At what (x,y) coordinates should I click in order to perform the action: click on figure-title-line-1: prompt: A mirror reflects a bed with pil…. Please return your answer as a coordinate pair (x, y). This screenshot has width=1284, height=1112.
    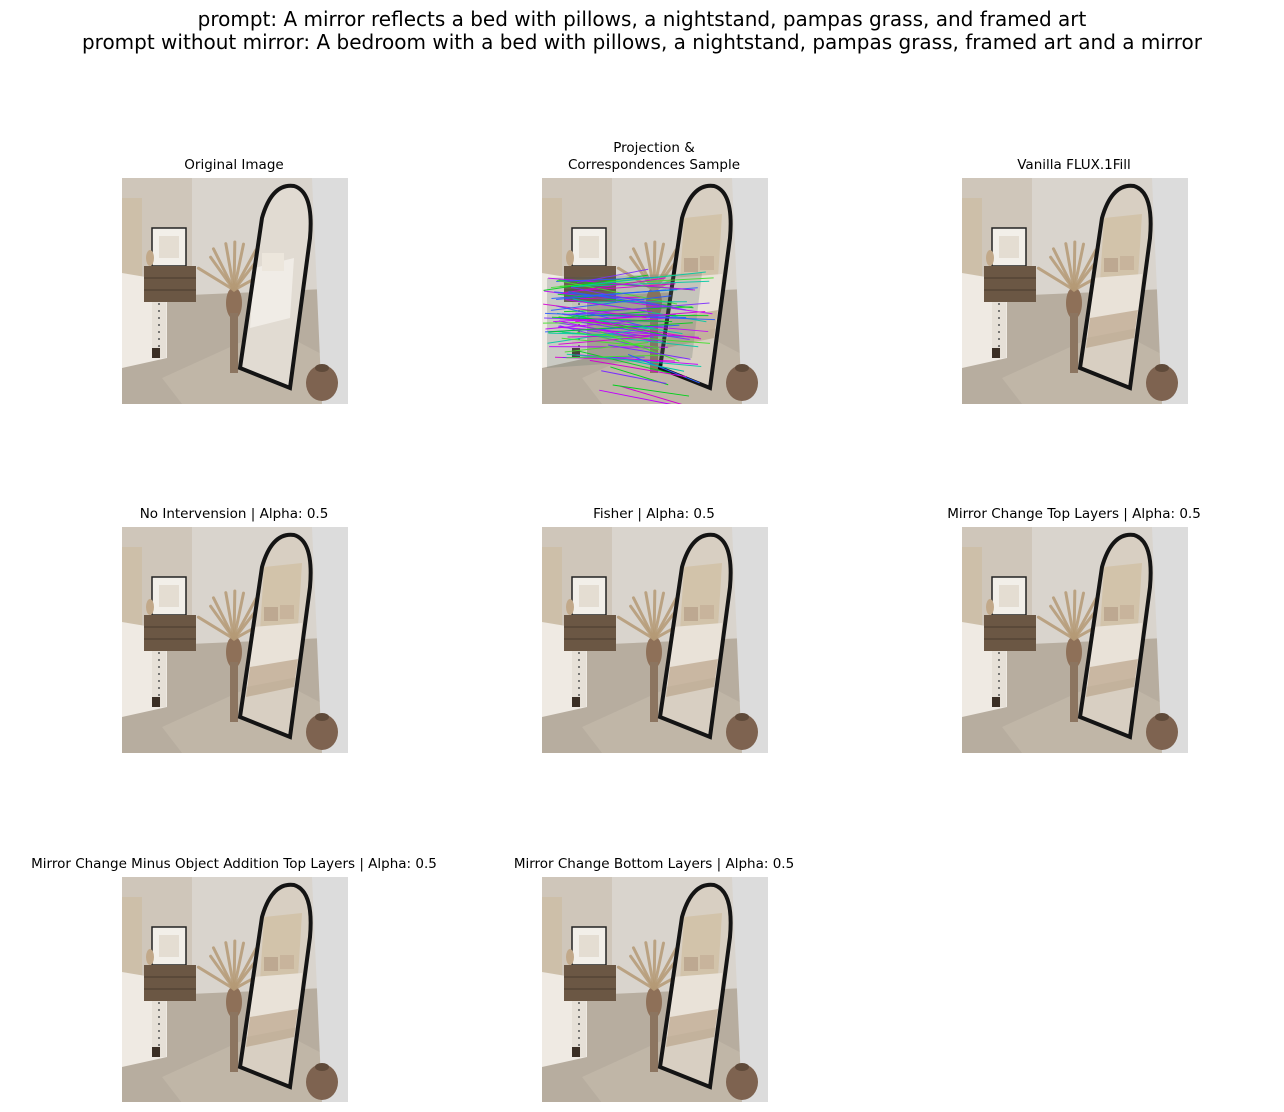
    Looking at the image, I should click on (642, 19).